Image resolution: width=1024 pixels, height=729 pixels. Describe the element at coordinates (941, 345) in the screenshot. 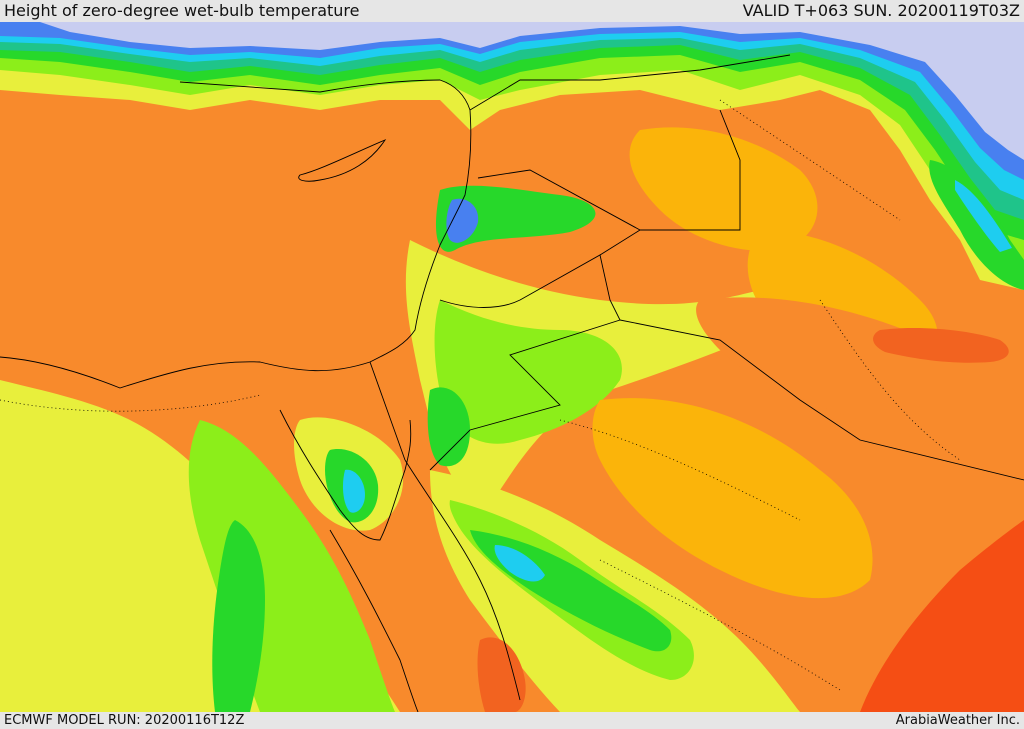

I see `red-gulf` at that location.